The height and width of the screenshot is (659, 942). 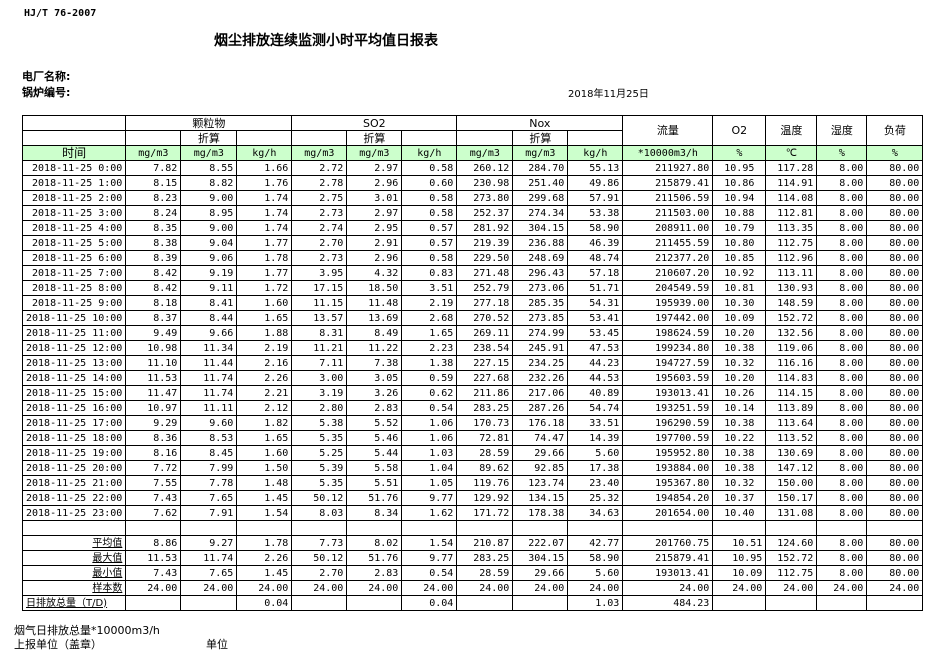 I want to click on value-cell: 49.86, so click(x=595, y=183).